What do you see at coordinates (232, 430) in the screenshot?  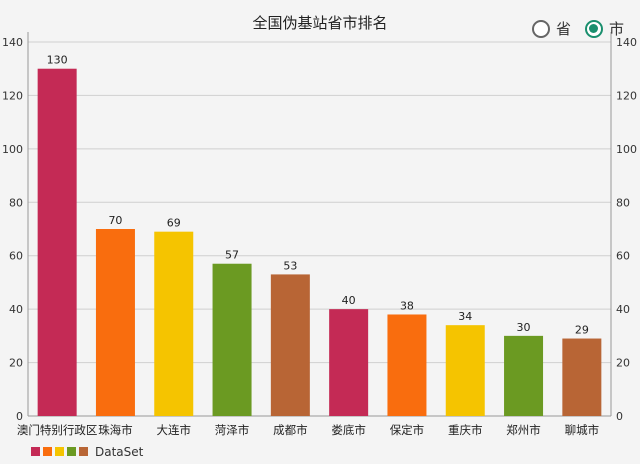 I see `x-tick-label: 菏泽市` at bounding box center [232, 430].